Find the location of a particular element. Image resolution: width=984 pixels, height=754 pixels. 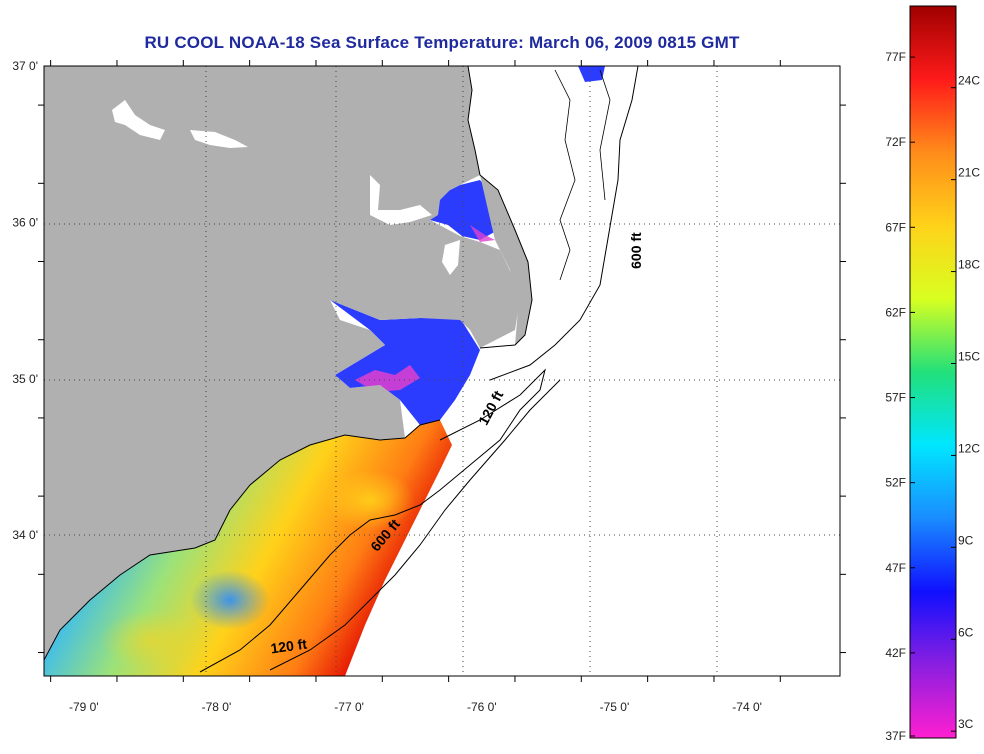

latitude-tick-label-1: 36 0' is located at coordinates (25, 222).